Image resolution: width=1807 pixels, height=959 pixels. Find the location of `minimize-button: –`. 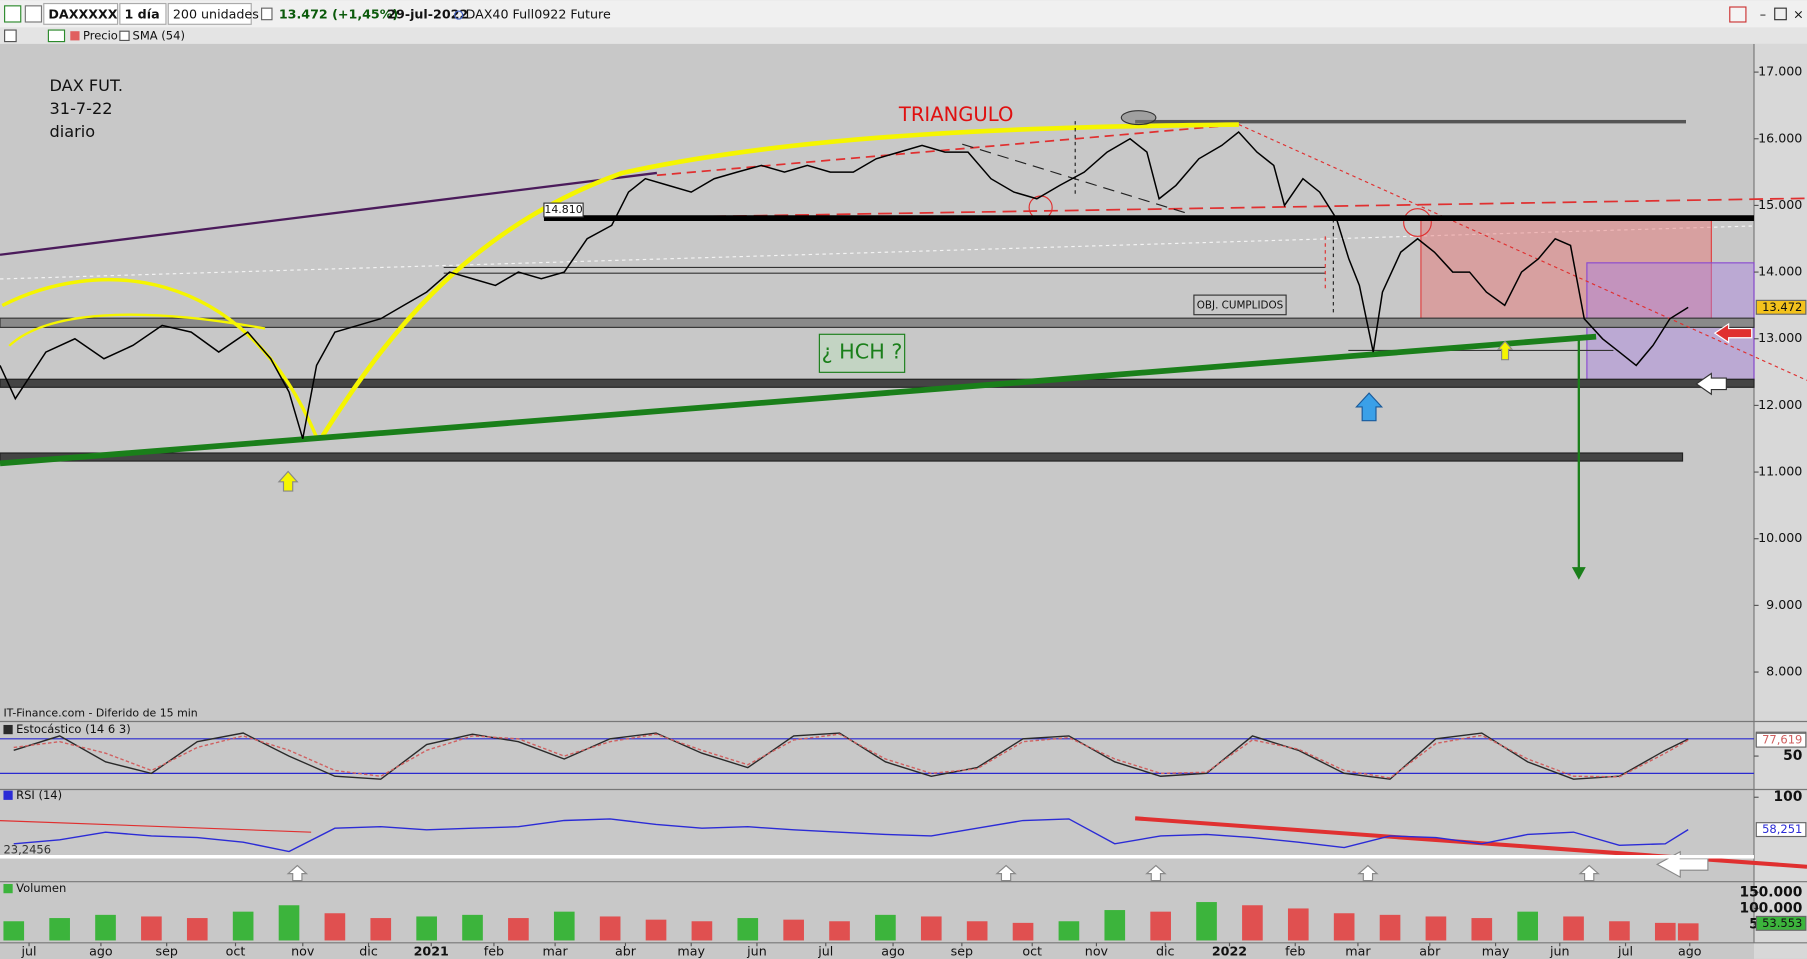

minimize-button: – is located at coordinates (1763, 14).